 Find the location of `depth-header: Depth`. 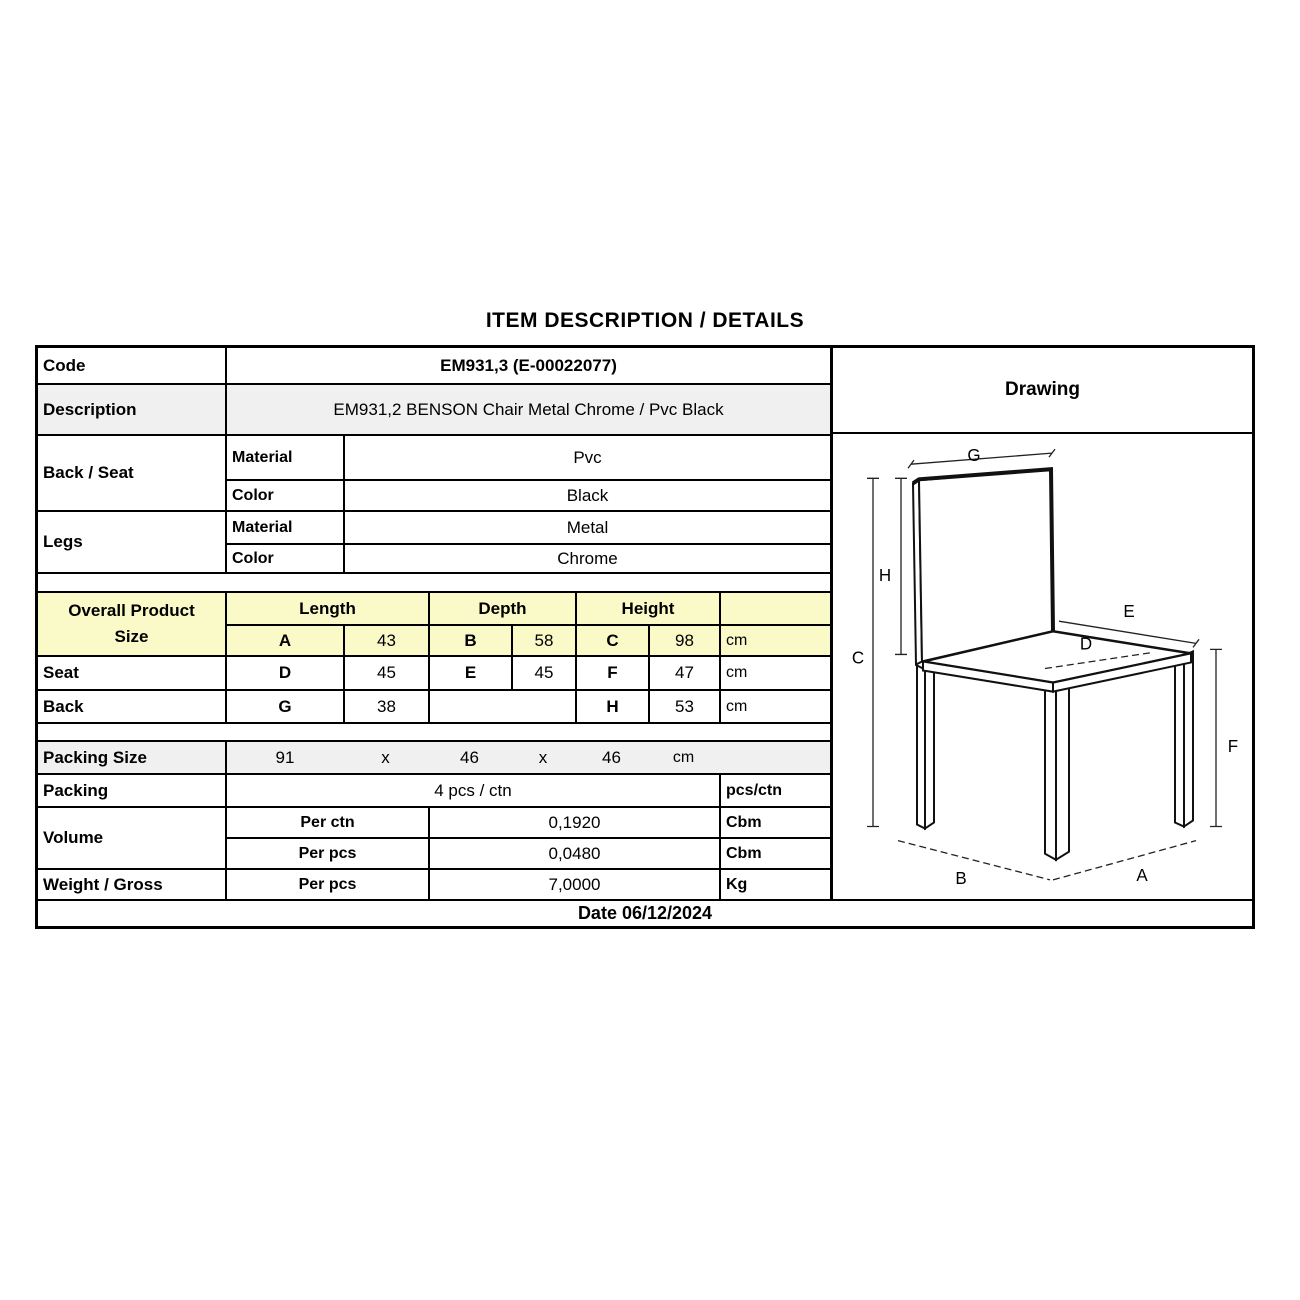

depth-header: Depth is located at coordinates (501, 608).